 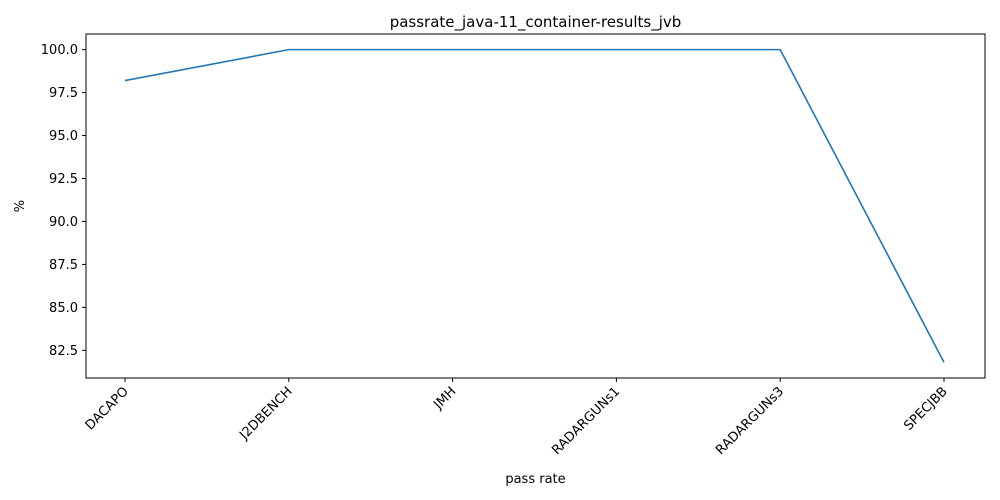 I want to click on y-tick-label: 87.5, so click(x=63, y=265).